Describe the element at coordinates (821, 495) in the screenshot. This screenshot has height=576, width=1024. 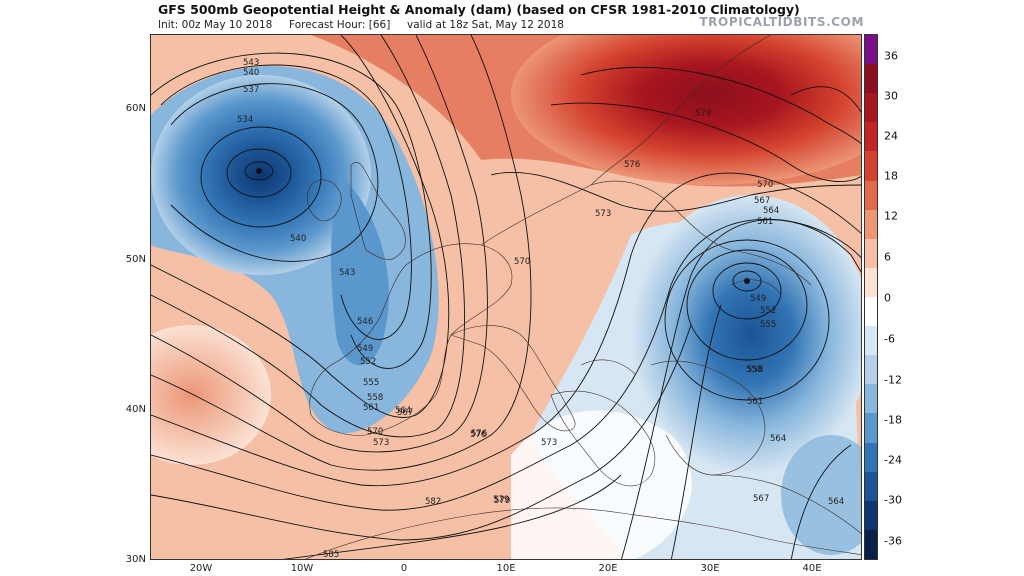
I see `cold-anomaly-middle-east` at that location.